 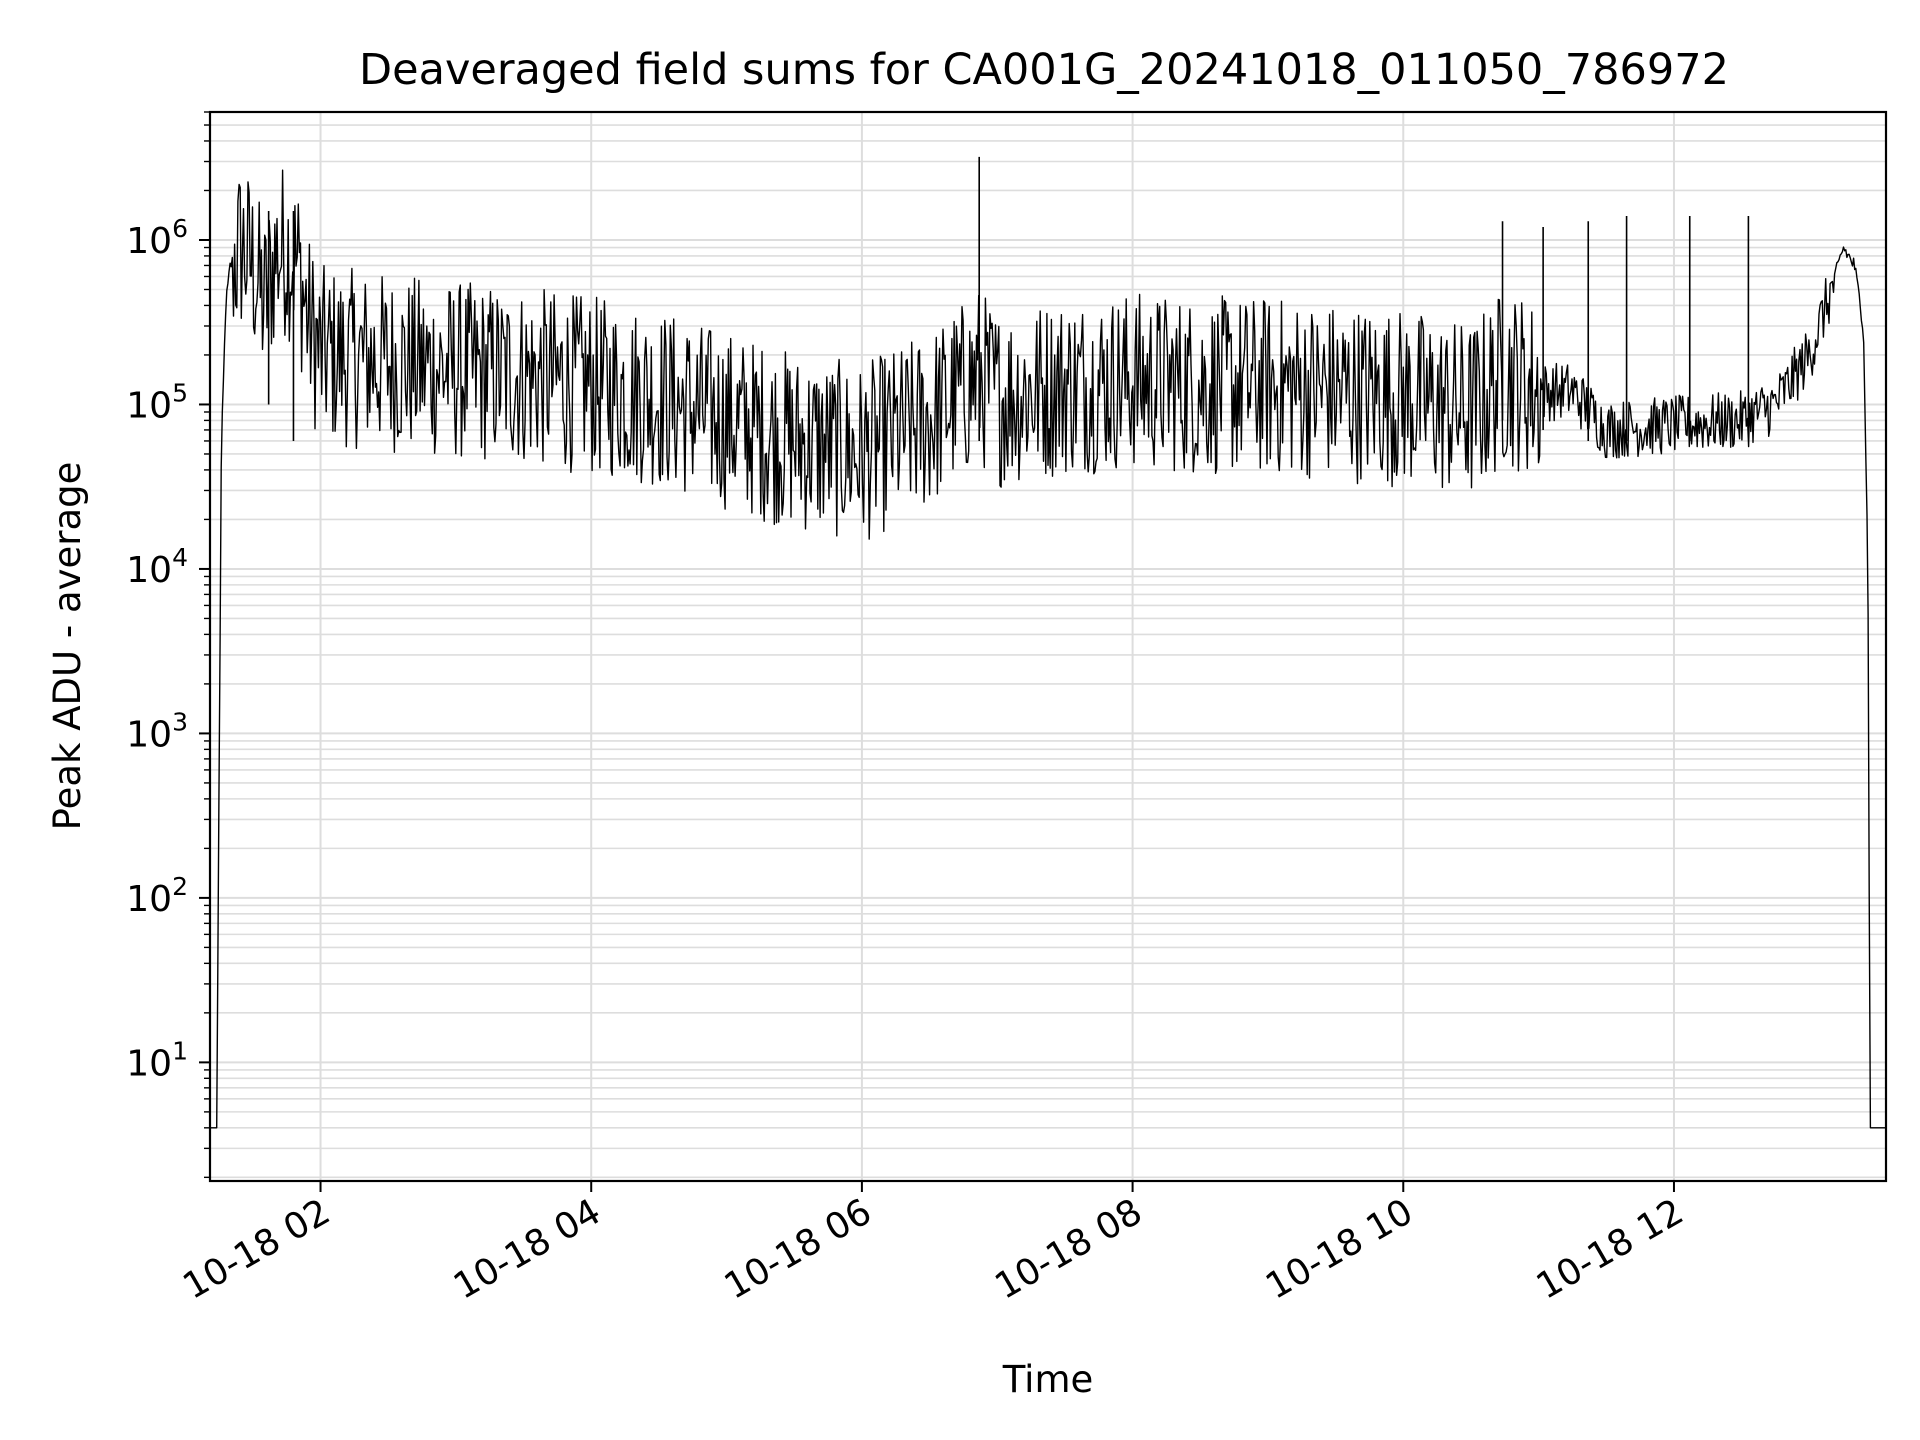 I want to click on y-tick-label: 10⁵, so click(x=157, y=402).